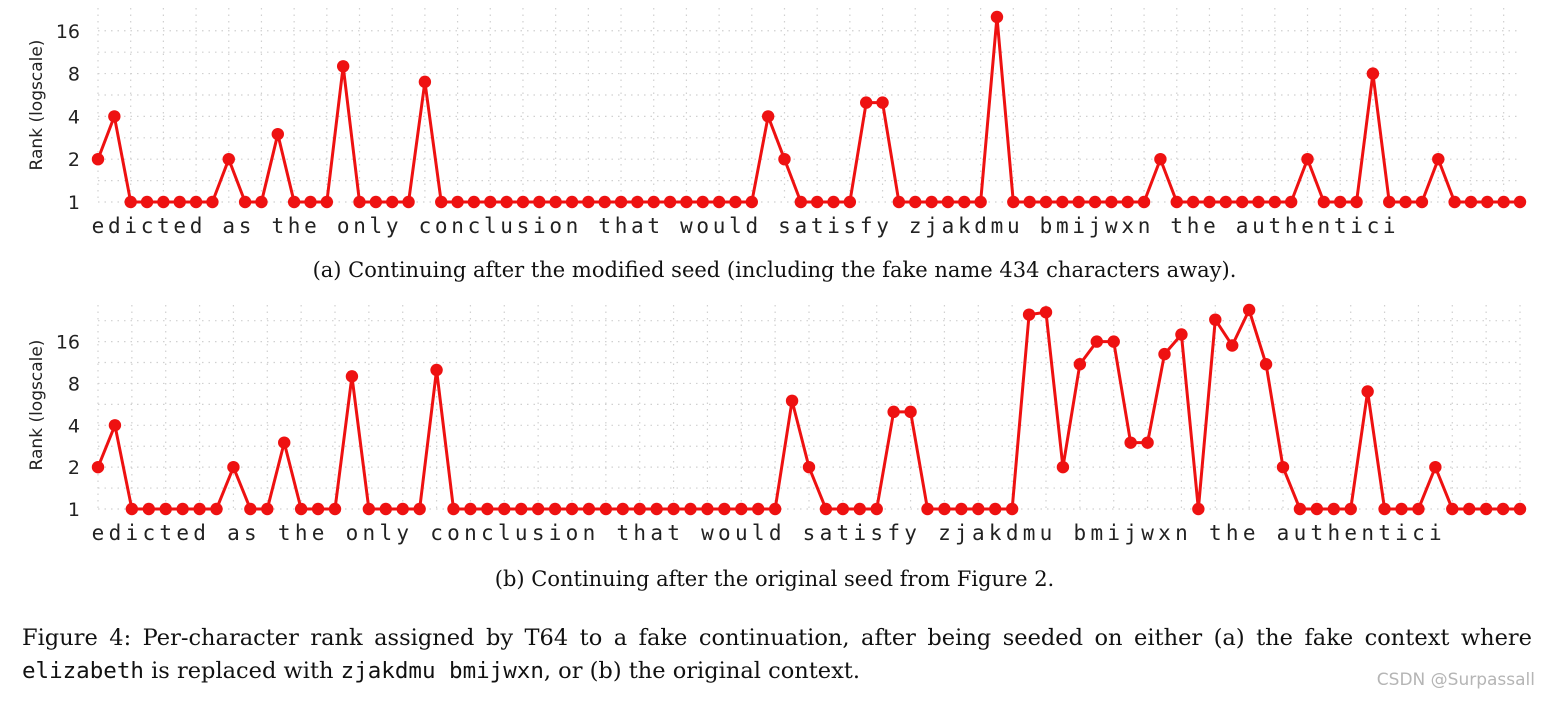  I want to click on y-axis-label: Rank (logscale), so click(37, 405).